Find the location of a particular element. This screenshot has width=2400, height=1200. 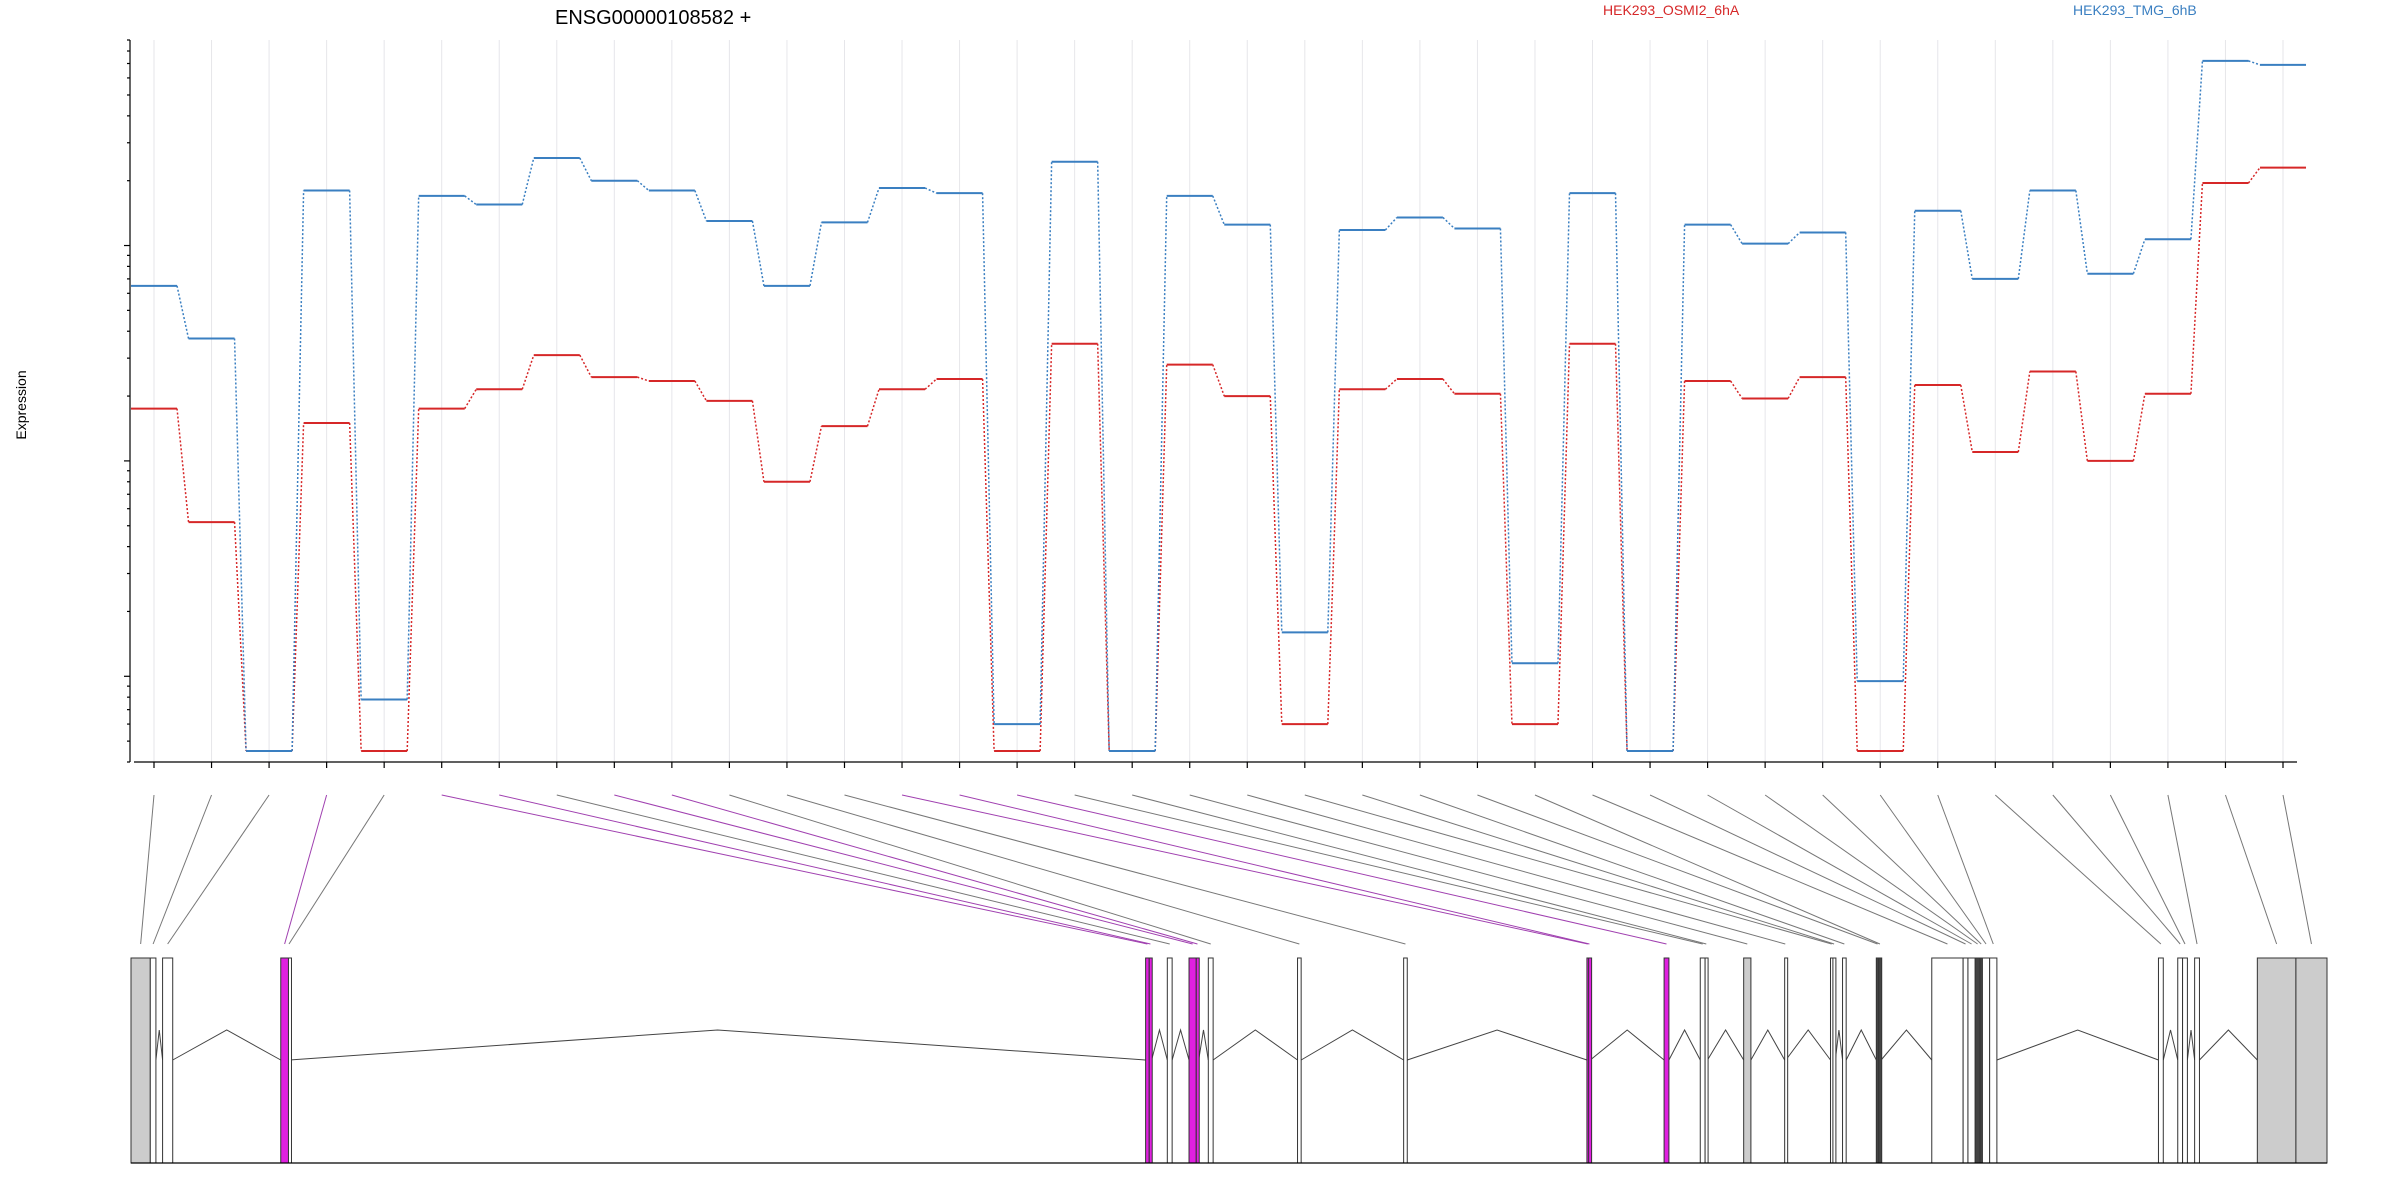

exon-e038 is located at coordinates (2311, 1060).